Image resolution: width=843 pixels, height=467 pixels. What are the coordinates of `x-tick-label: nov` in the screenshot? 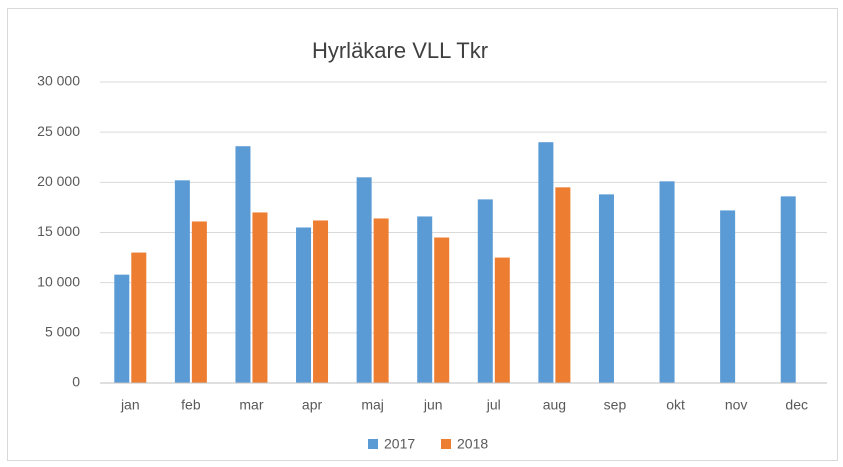 It's located at (736, 405).